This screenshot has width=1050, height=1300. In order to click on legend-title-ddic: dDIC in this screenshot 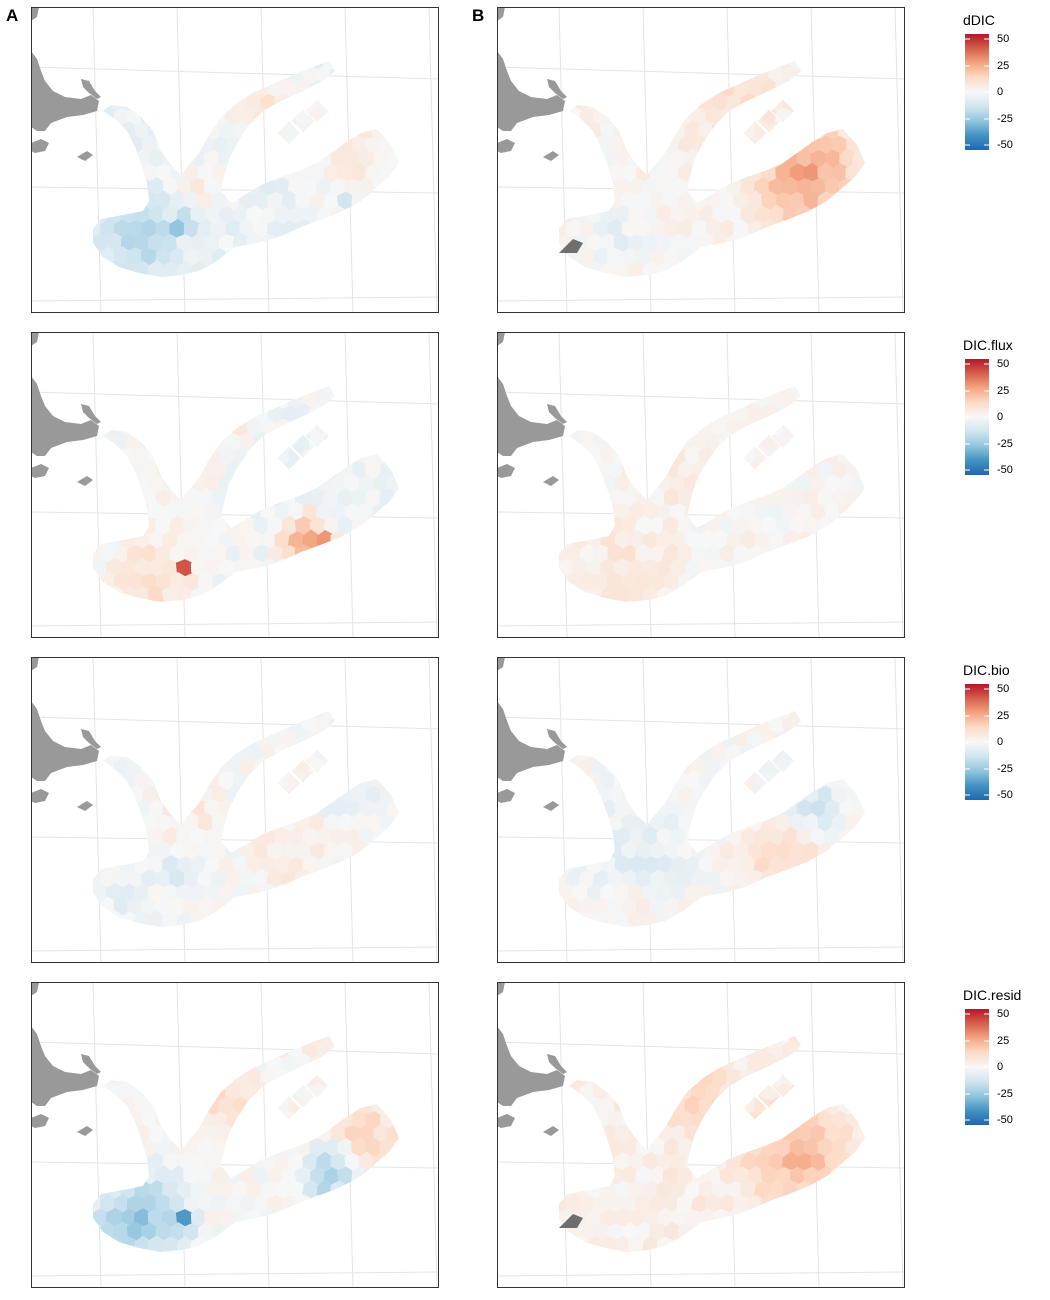, I will do `click(979, 20)`.